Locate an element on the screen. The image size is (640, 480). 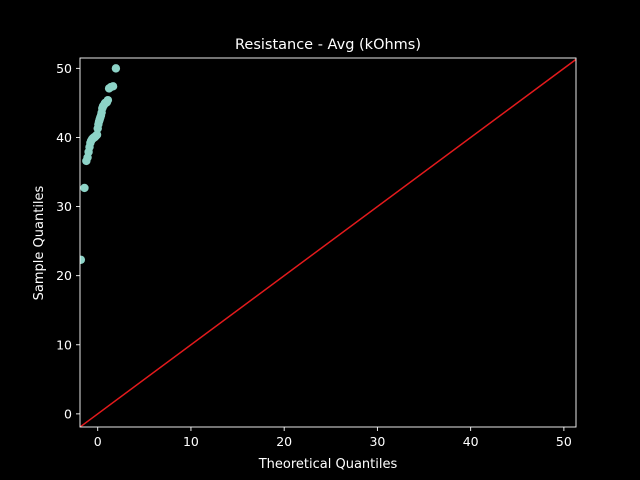
y-tick-label: 20 is located at coordinates (64, 275).